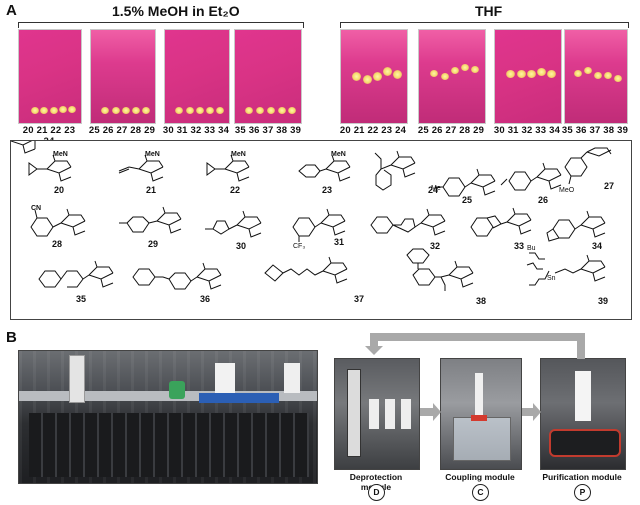 This screenshot has height=505, width=640. What do you see at coordinates (602, 301) in the screenshot?
I see `compound-label: 39` at bounding box center [602, 301].